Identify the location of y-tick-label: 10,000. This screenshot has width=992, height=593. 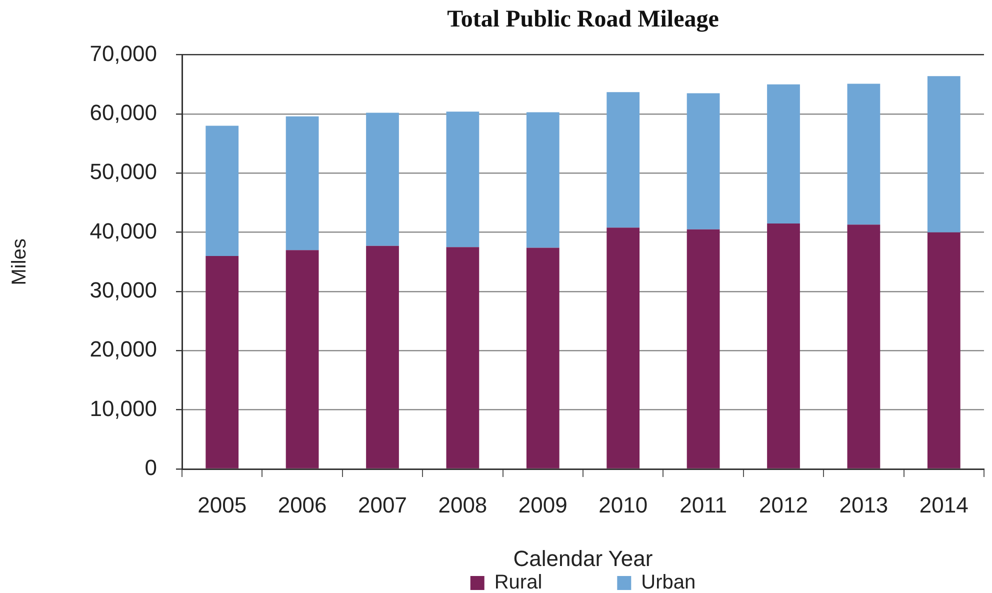
(123, 408).